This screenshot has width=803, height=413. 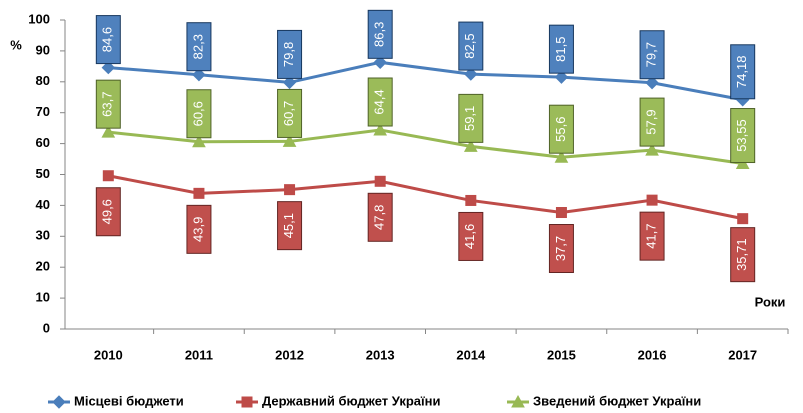 I want to click on data-label: 84,6, so click(x=107, y=39).